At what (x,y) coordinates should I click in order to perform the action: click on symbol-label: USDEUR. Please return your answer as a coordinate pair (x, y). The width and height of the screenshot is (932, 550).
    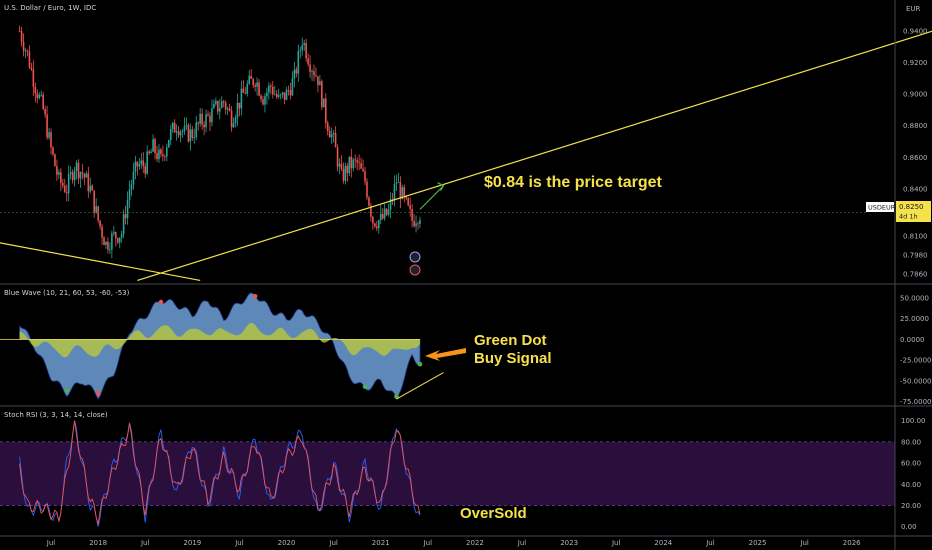
    Looking at the image, I should click on (882, 208).